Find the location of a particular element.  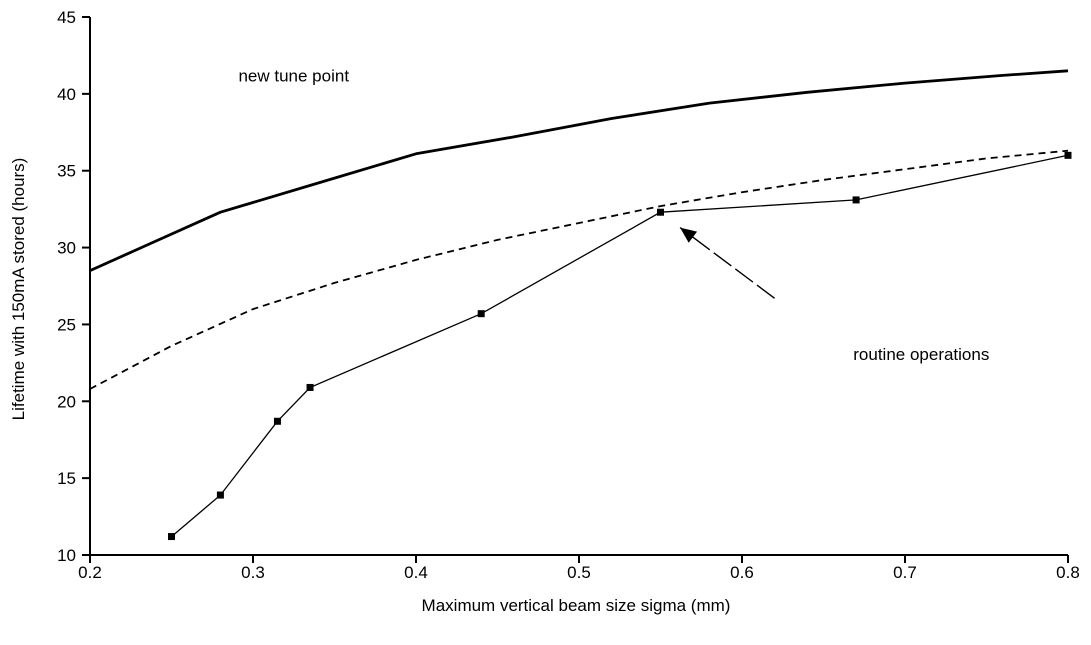

x-axis-title: Maximum vertical beam size sigma (mm) is located at coordinates (576, 605).